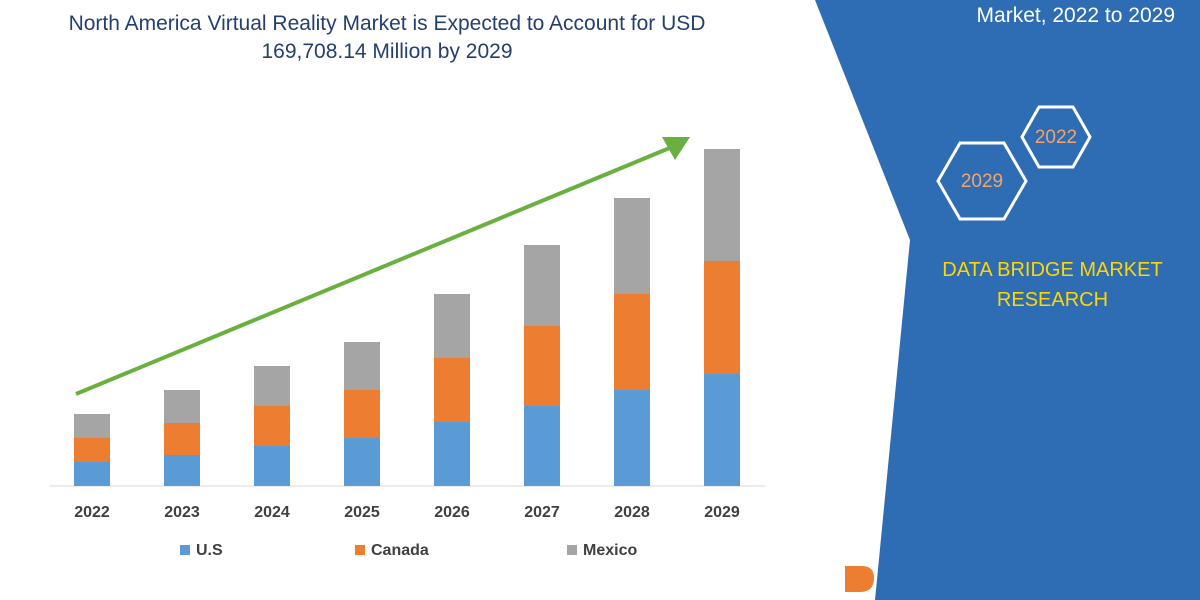  What do you see at coordinates (542, 512) in the screenshot?
I see `x-tick-label: 2027` at bounding box center [542, 512].